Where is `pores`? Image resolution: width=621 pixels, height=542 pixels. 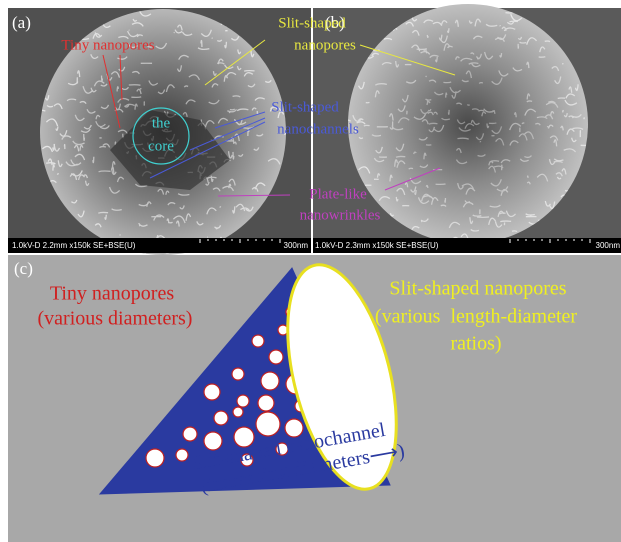
pores is located at coordinates (236, 387).